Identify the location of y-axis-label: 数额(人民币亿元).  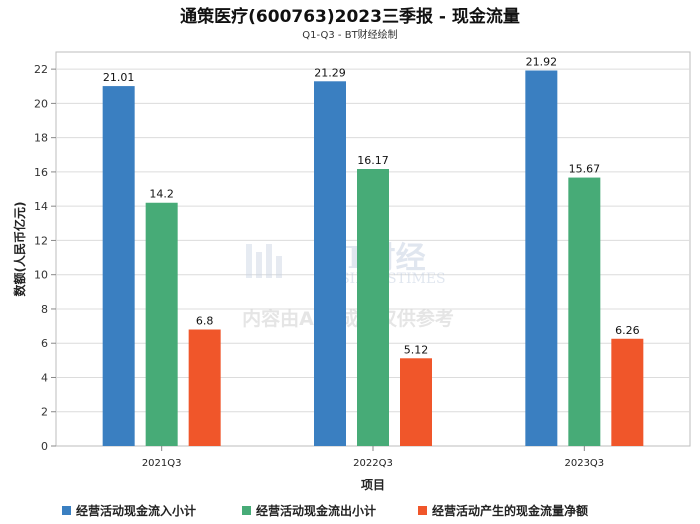
(19, 249).